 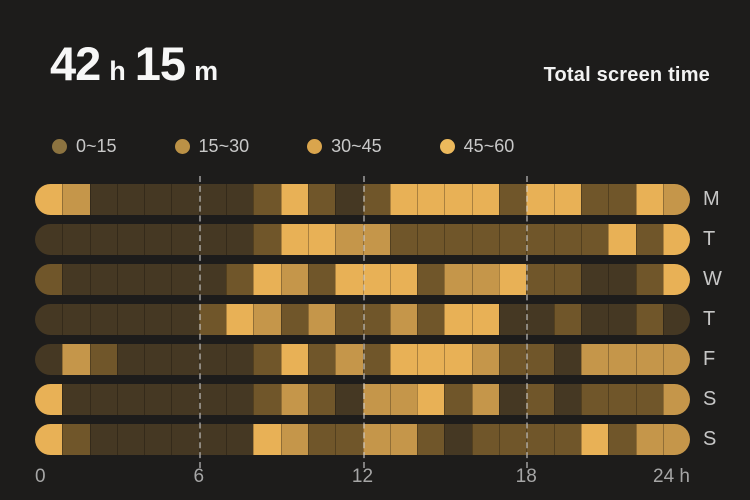 What do you see at coordinates (626, 75) in the screenshot?
I see `chart-title: Total screen time` at bounding box center [626, 75].